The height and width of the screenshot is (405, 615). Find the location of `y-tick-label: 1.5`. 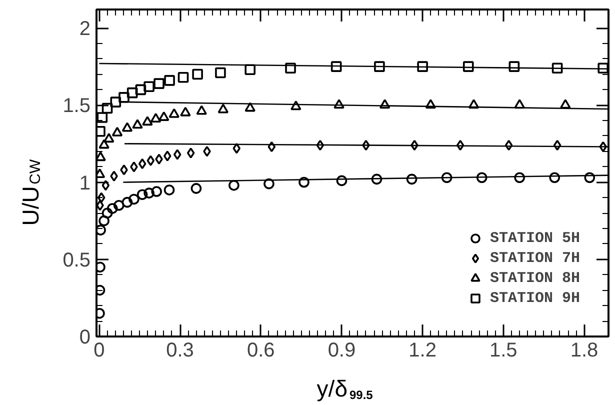

y-tick-label: 1.5 is located at coordinates (76, 106).